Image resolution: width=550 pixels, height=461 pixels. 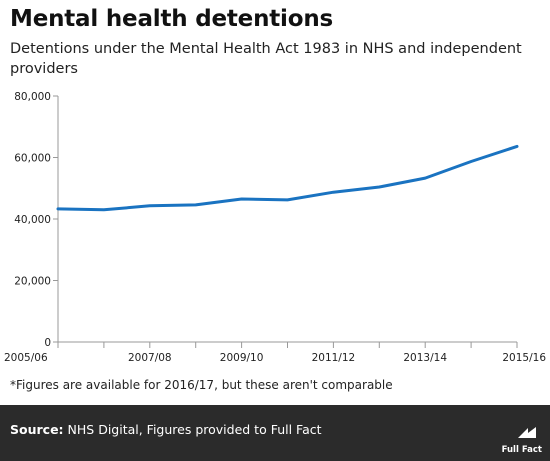 What do you see at coordinates (32, 97) in the screenshot?
I see `y-tick-label: 80,000` at bounding box center [32, 97].